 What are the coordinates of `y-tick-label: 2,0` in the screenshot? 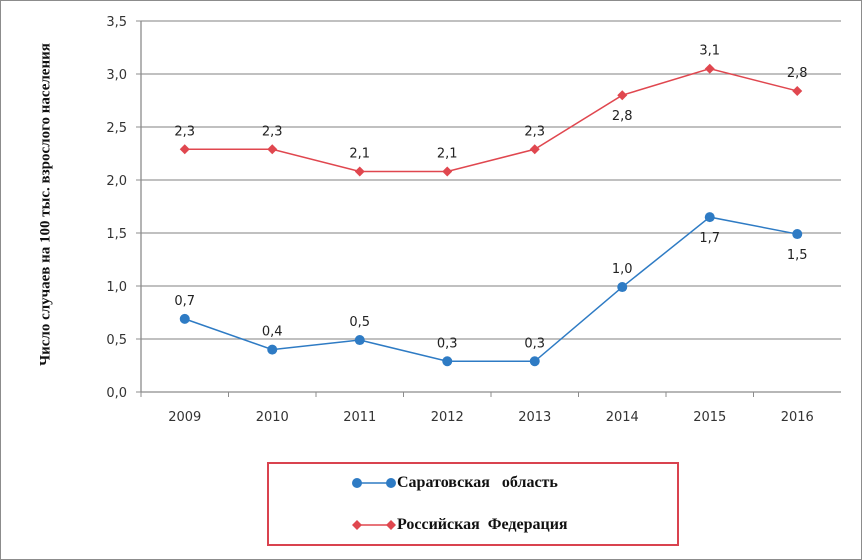 It's located at (116, 181).